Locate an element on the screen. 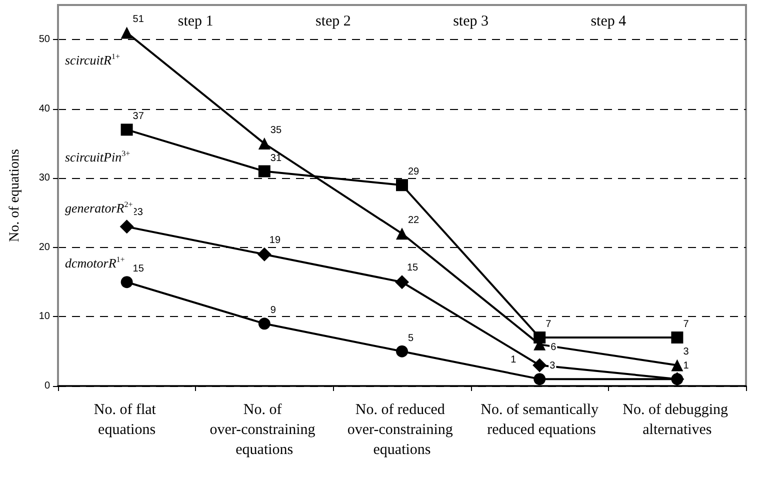  data-label: 19 is located at coordinates (275, 240).